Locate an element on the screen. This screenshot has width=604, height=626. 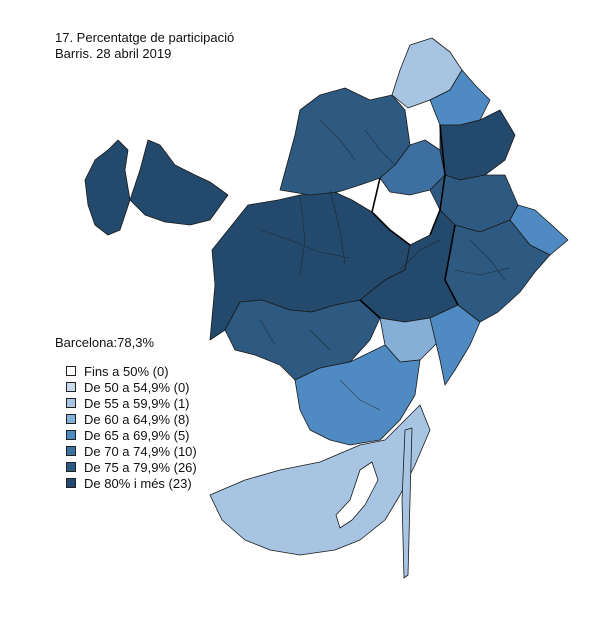
legend-label: De 60 a 64,9% (8) is located at coordinates (137, 419).